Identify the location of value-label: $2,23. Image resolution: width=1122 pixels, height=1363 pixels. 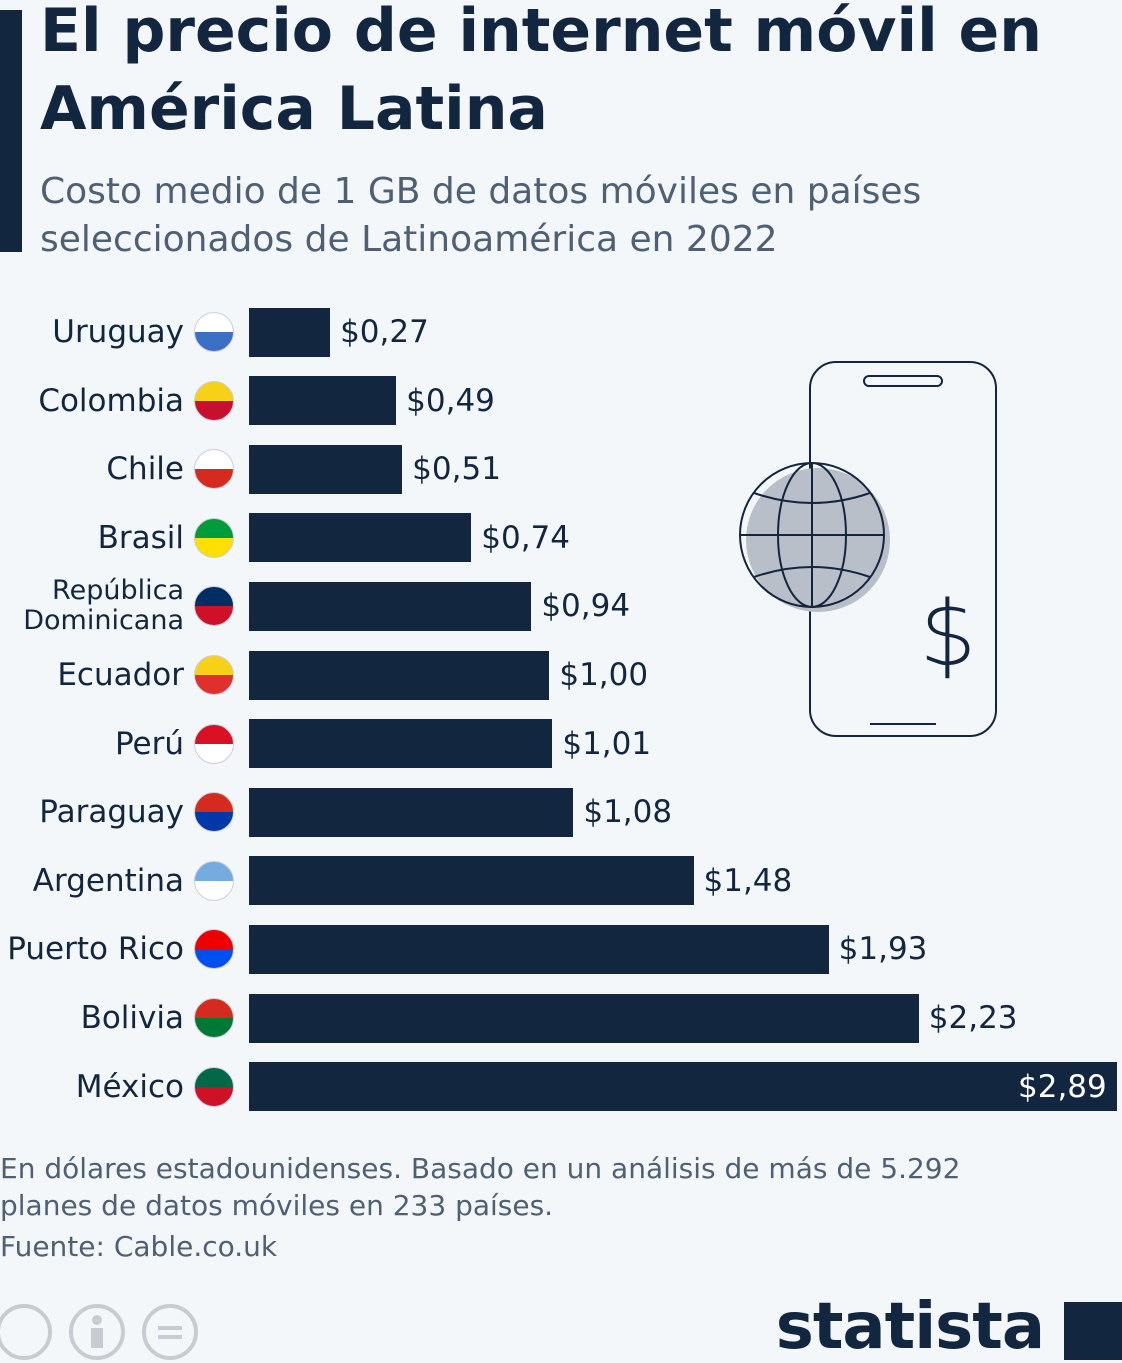
(973, 1018).